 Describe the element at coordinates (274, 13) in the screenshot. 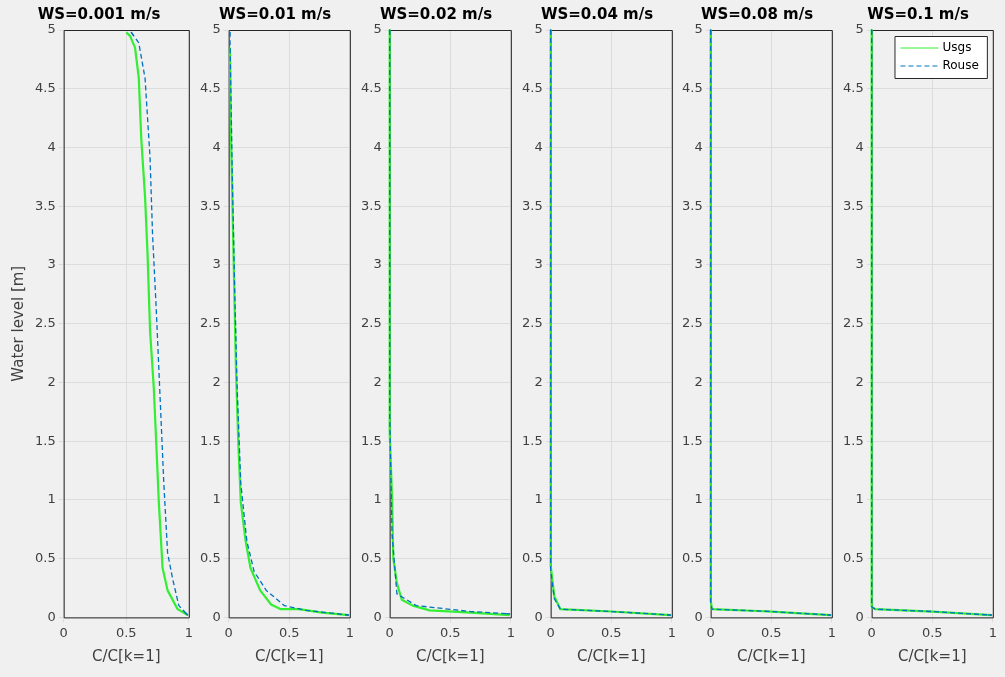

I see `chart-title: WS=0.01 m/s` at that location.